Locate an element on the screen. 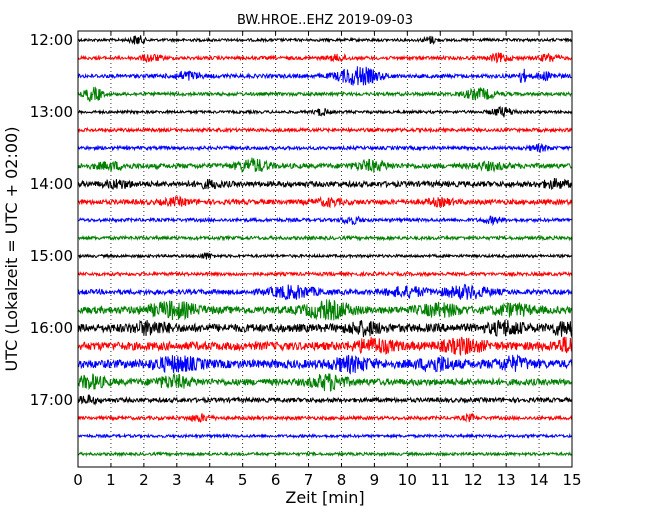 The image size is (650, 524). y-tick-label: 13:00 is located at coordinates (51, 112).